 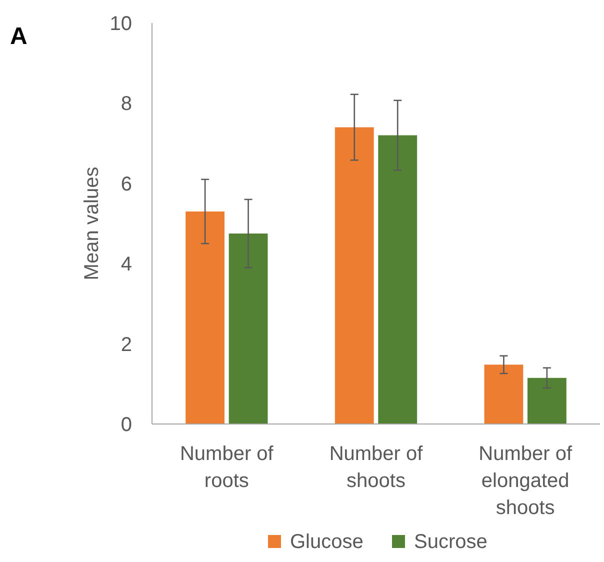 I want to click on y-tick-label: 2, so click(x=126, y=345).